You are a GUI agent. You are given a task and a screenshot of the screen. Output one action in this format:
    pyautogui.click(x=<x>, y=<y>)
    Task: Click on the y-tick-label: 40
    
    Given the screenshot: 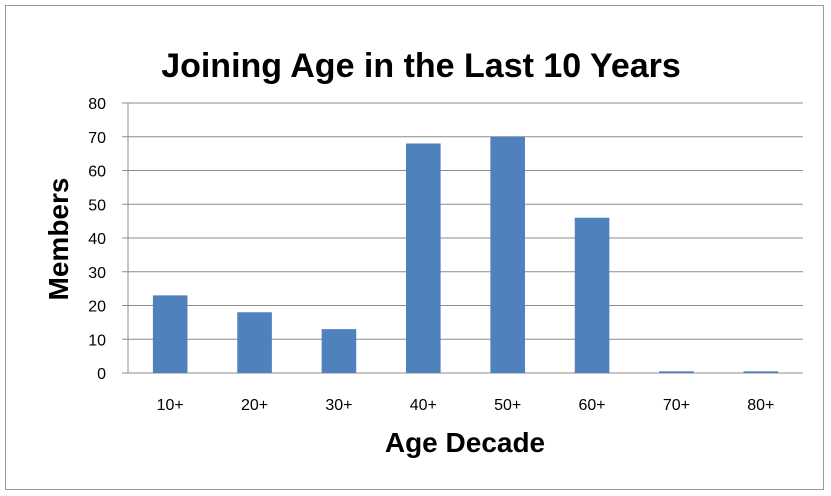 What is the action you would take?
    pyautogui.click(x=97, y=239)
    